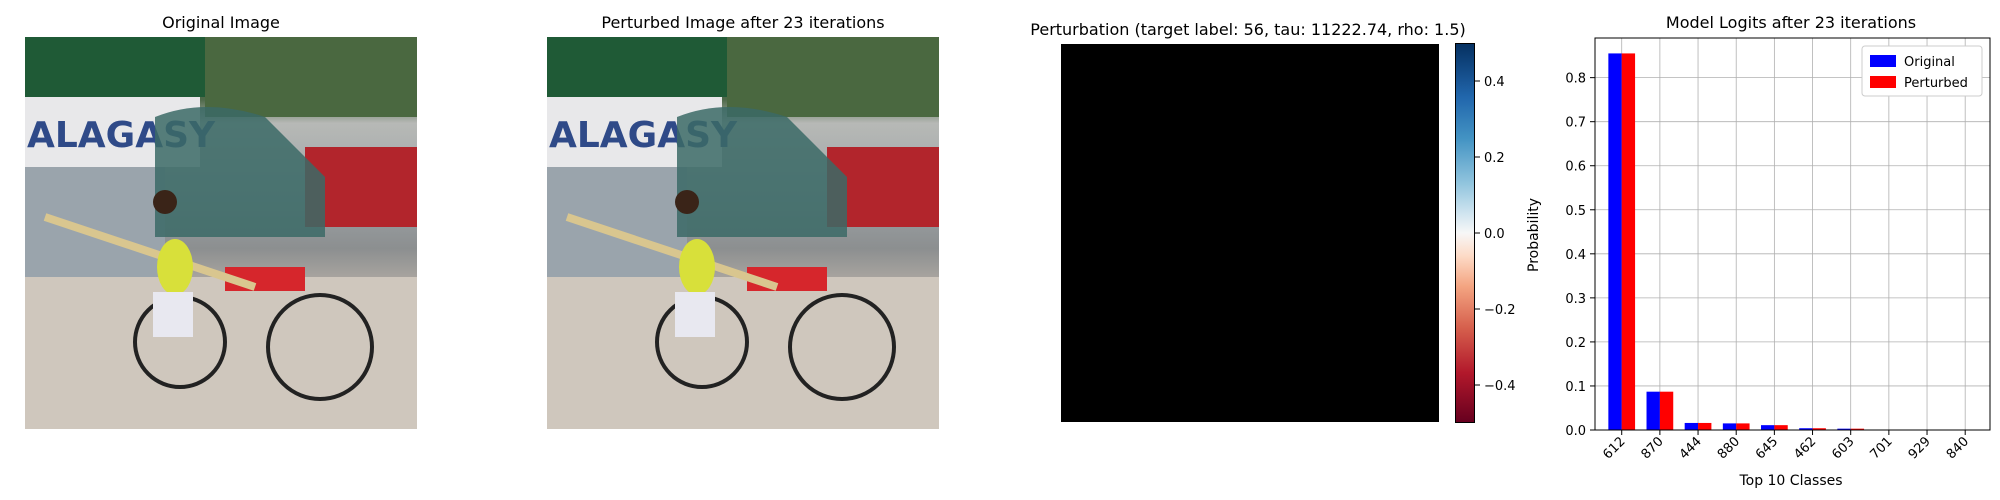 This screenshot has height=500, width=2000. I want to click on perturbation-heatmap, so click(1250, 233).